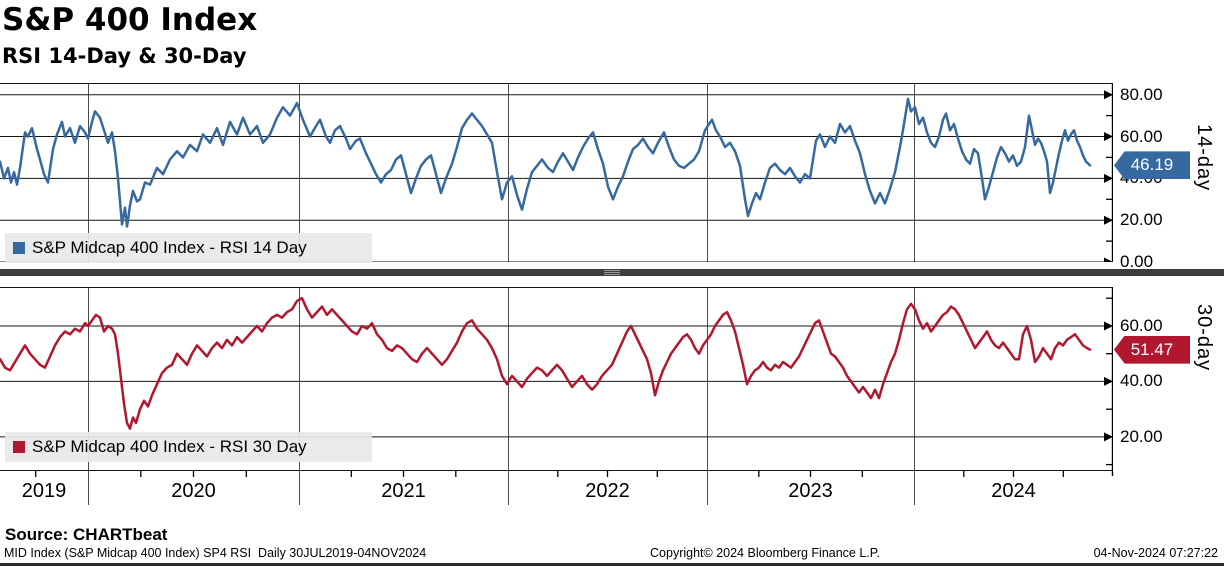  I want to click on legend-rsi-30day: S&P Midcap 400 Index - RSI 30 Day, so click(188, 447).